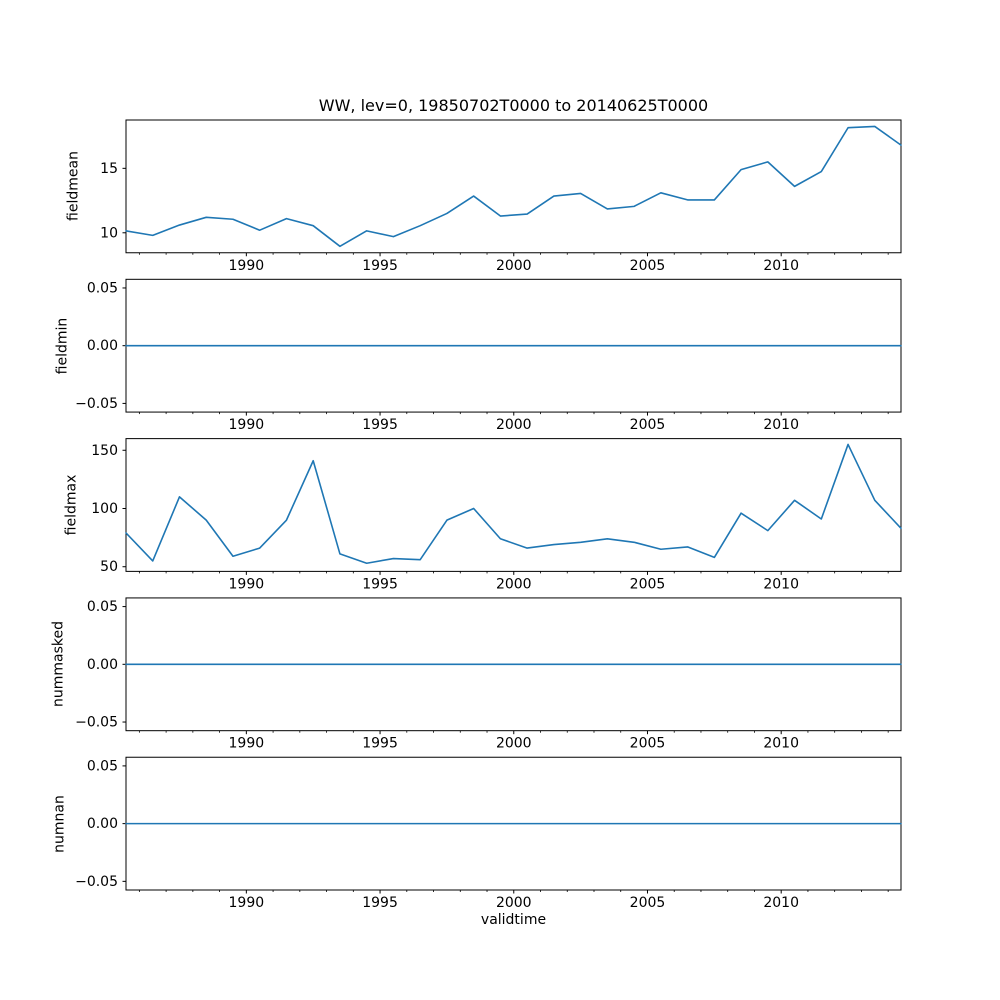  What do you see at coordinates (59, 823) in the screenshot?
I see `ylabel-numnan: numnan` at bounding box center [59, 823].